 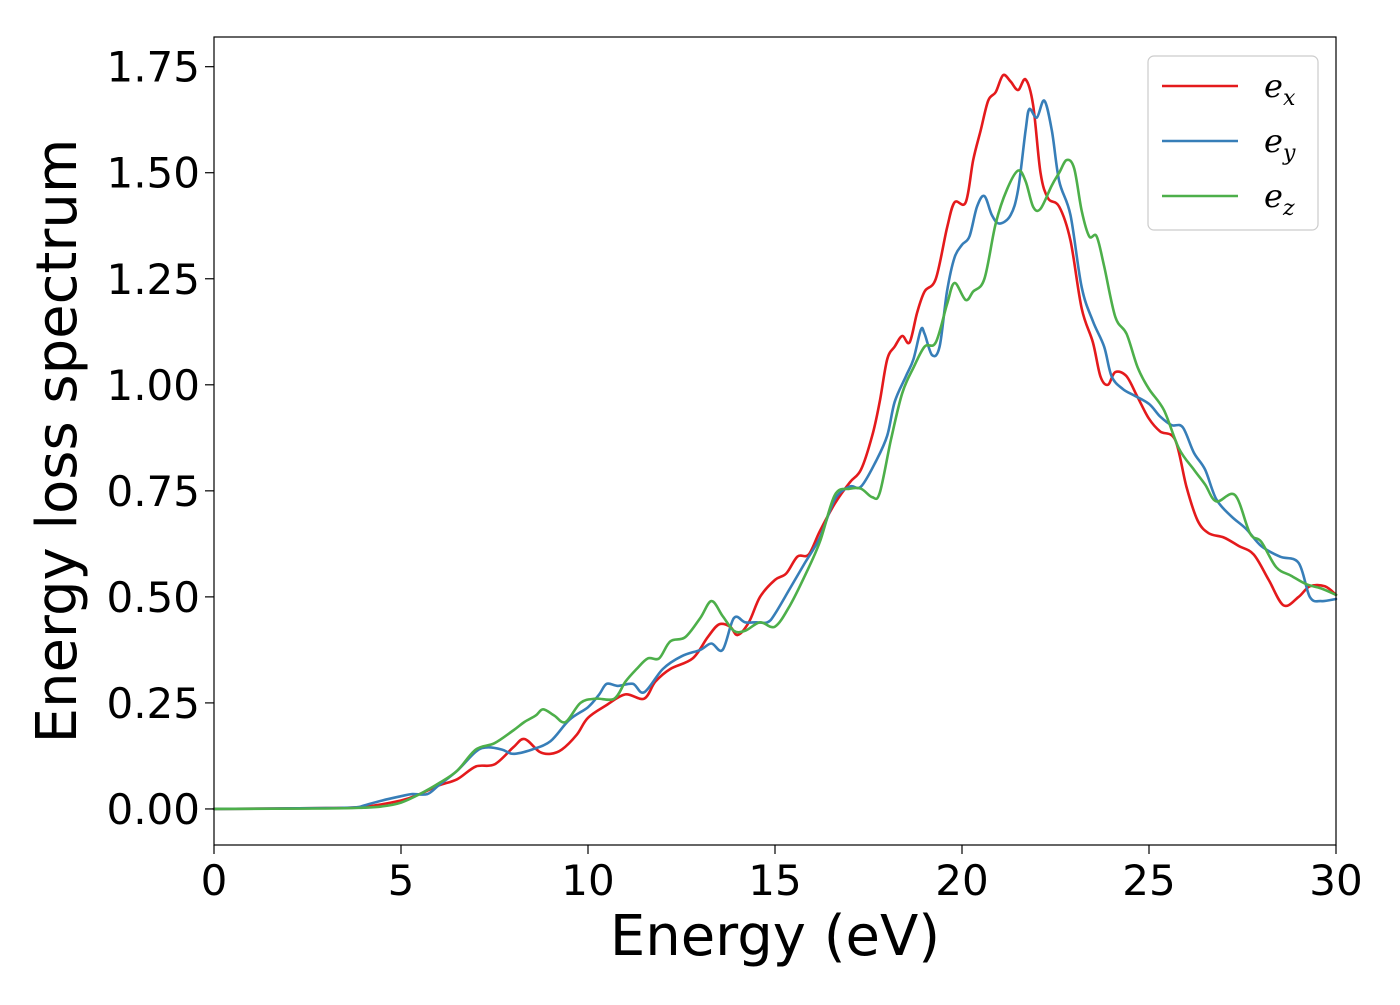 I want to click on legend: ex ey ez, so click(x=1233, y=143).